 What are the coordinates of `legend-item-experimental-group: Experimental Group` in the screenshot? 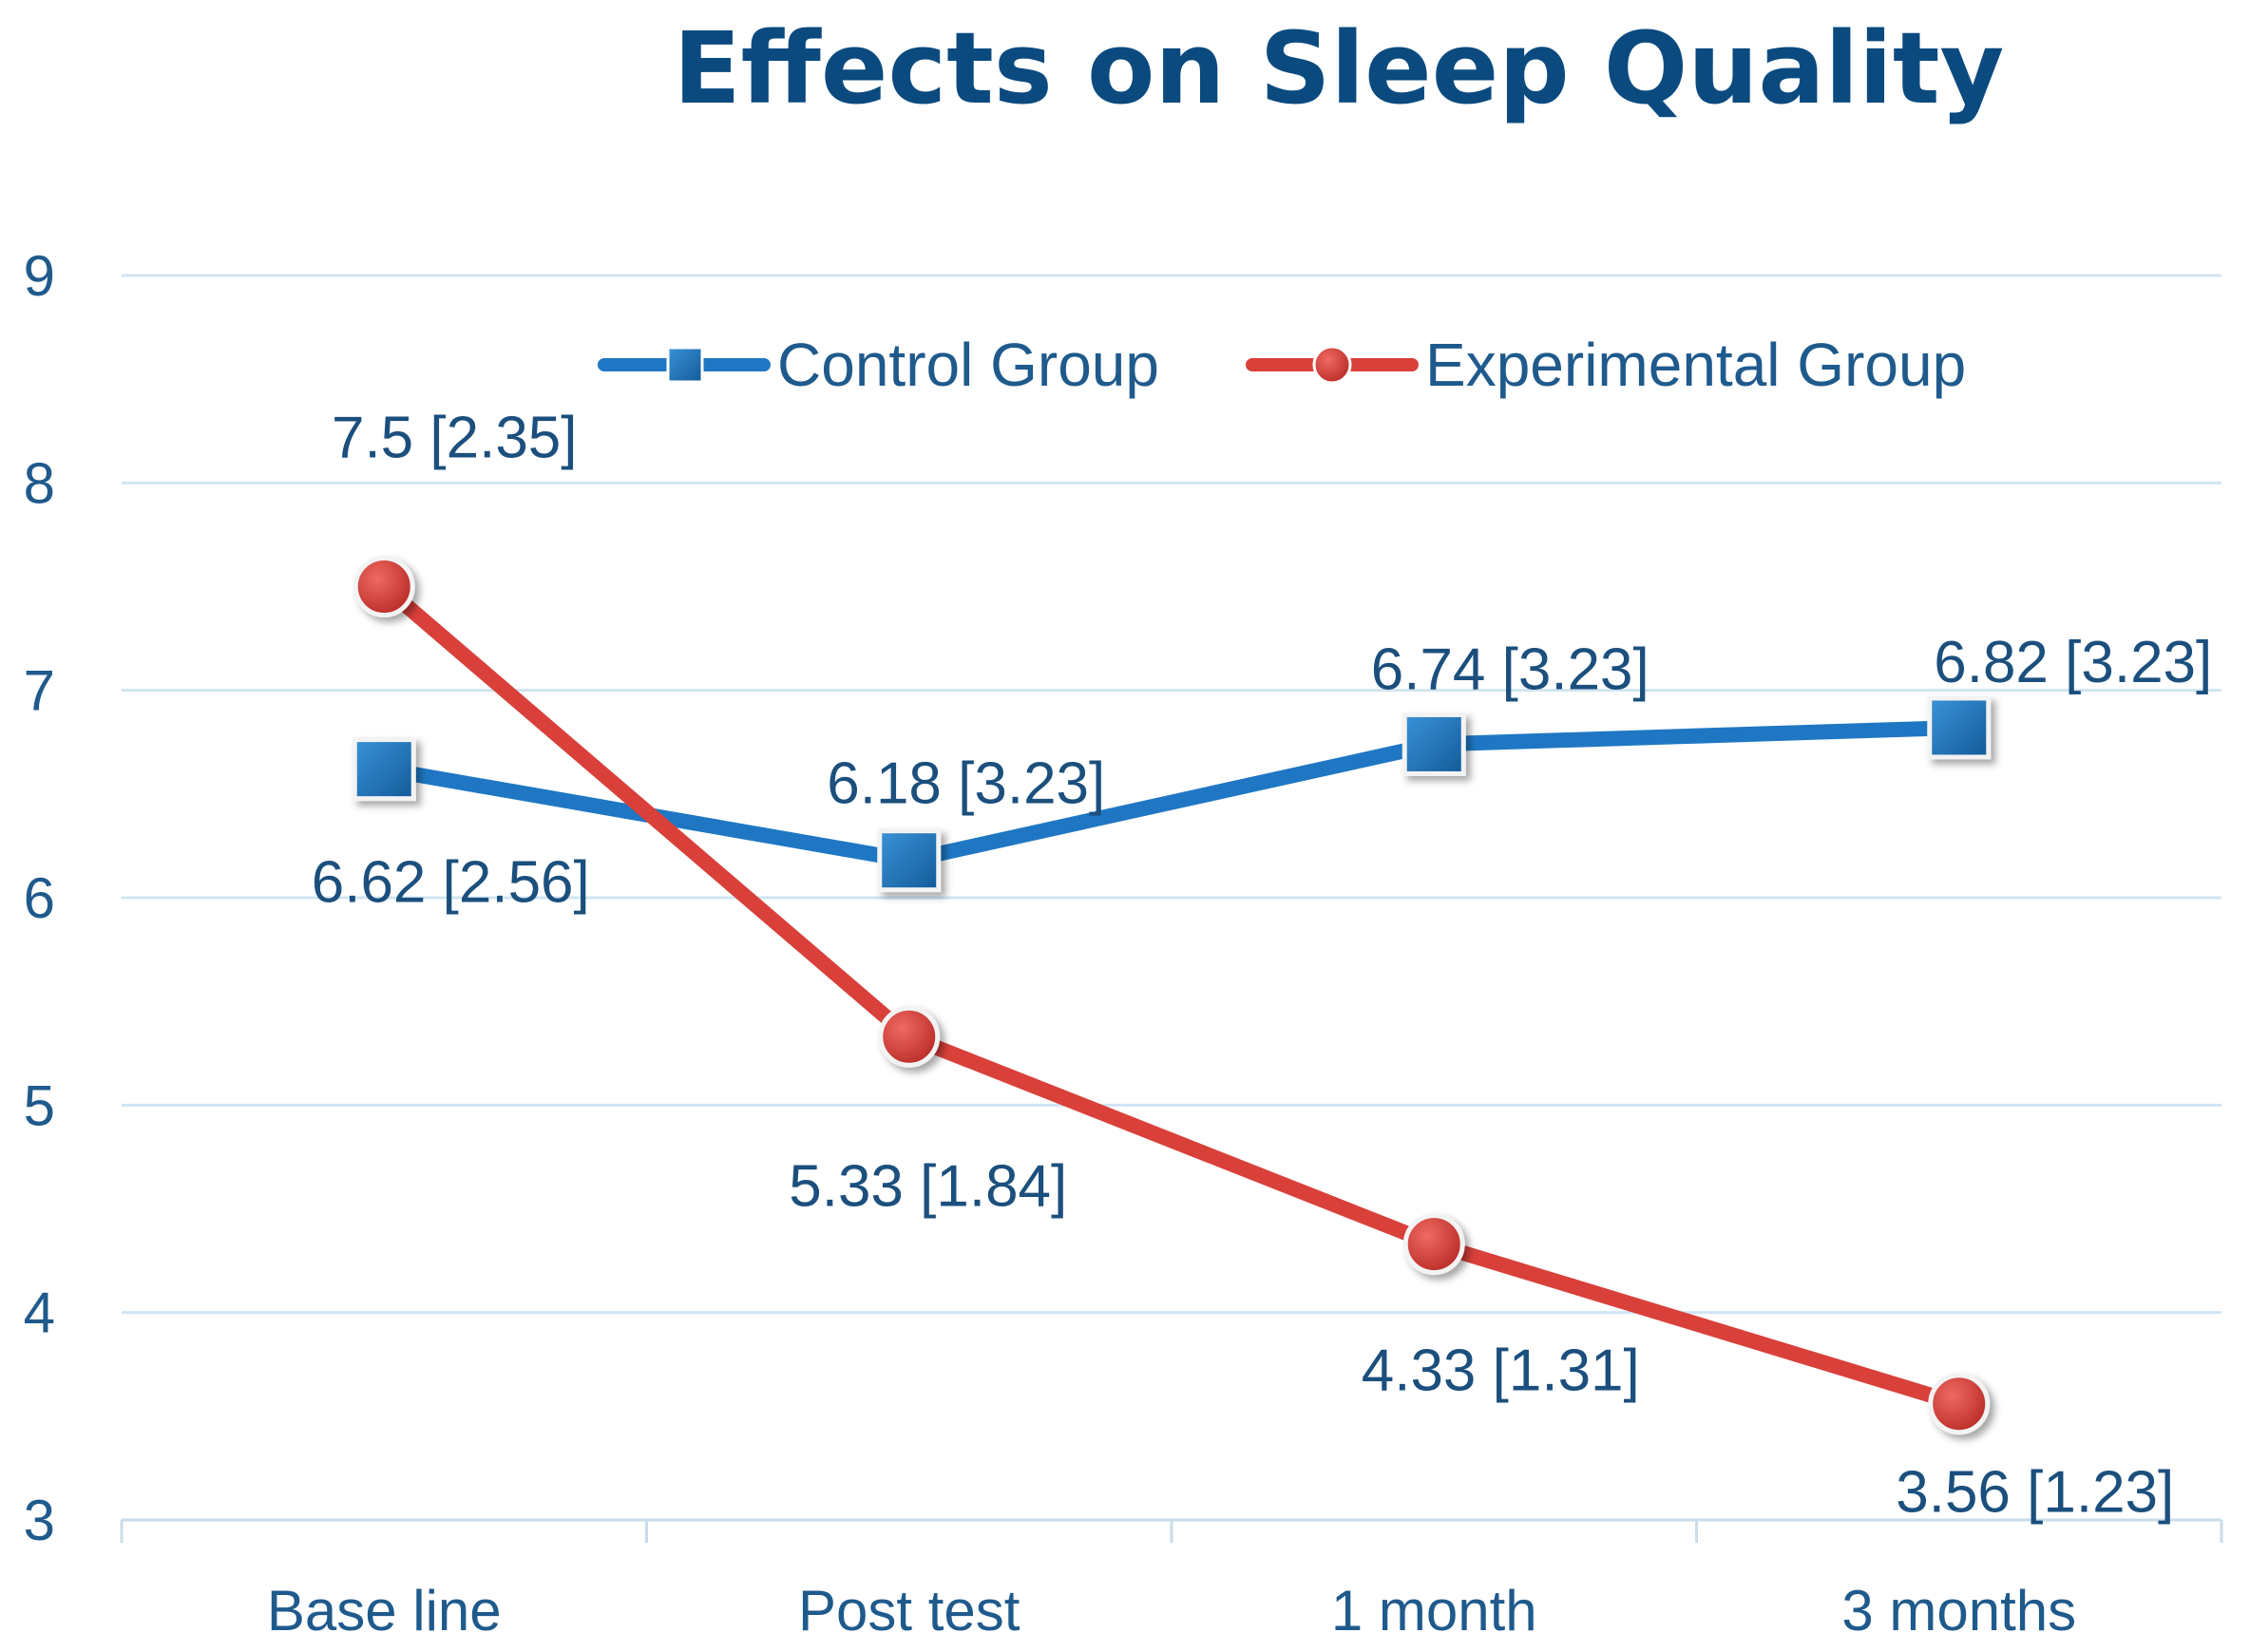 It's located at (1606, 365).